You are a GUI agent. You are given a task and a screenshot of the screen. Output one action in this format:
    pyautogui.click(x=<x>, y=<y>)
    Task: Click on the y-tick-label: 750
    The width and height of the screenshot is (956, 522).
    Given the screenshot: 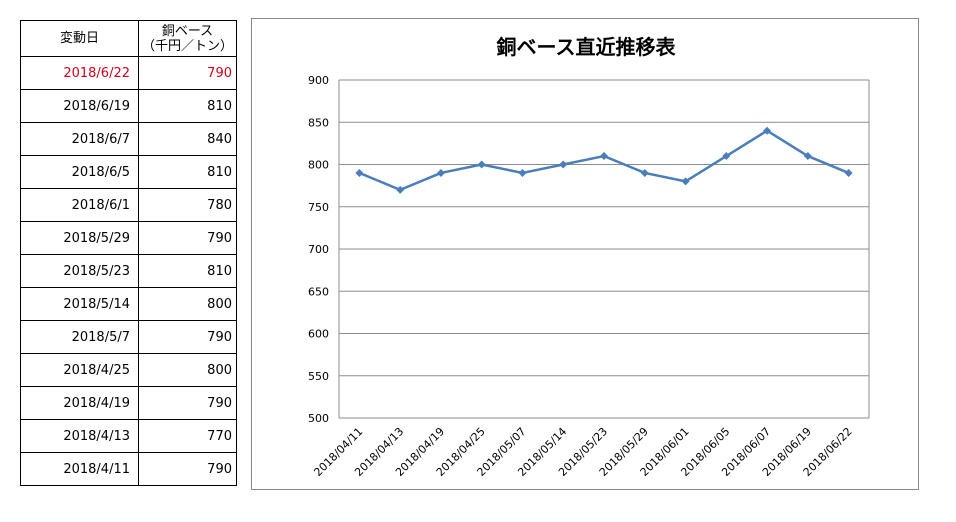 What is the action you would take?
    pyautogui.click(x=318, y=207)
    